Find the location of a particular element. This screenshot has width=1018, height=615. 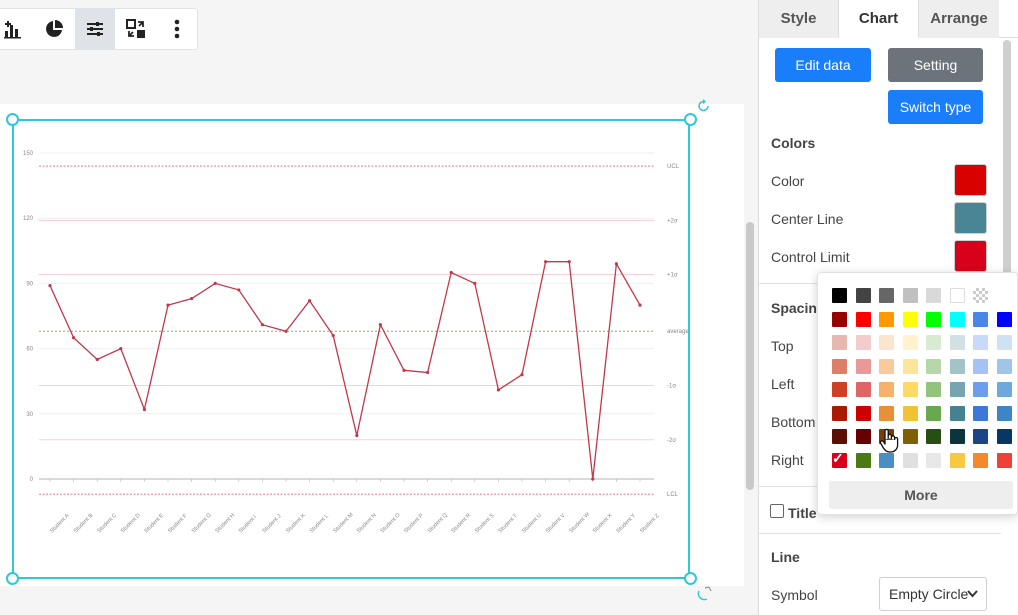

switch-type-button: Switch type is located at coordinates (935, 107).